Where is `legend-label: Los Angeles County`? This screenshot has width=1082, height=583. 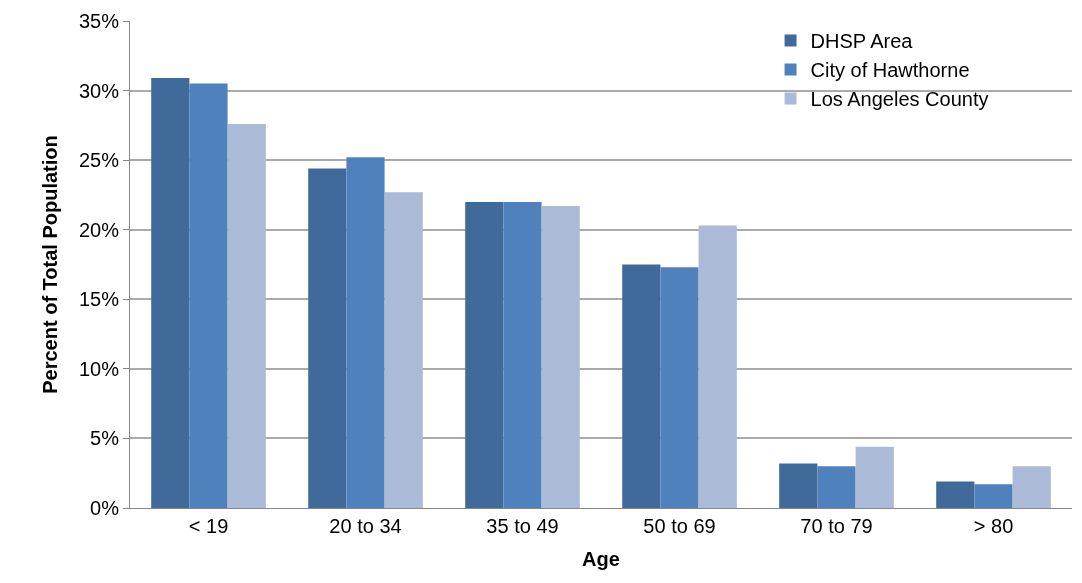 legend-label: Los Angeles County is located at coordinates (899, 99).